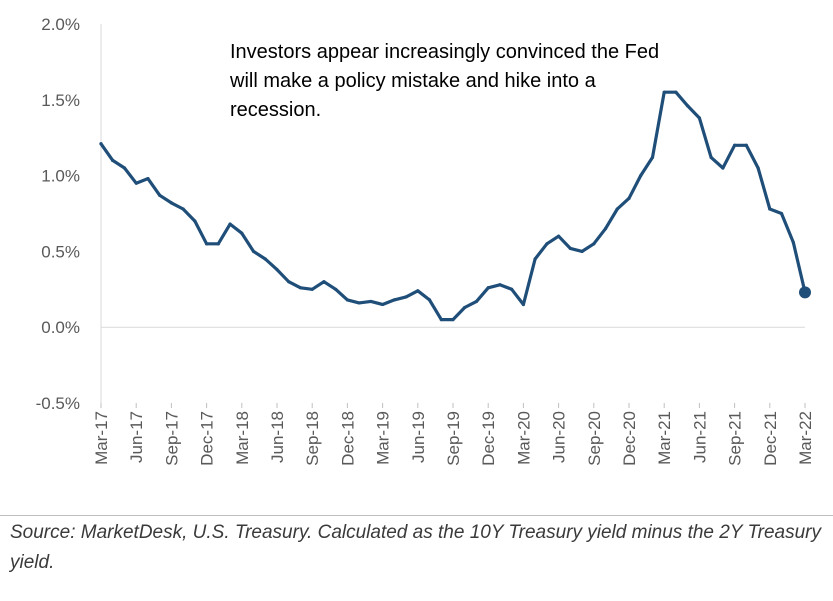  Describe the element at coordinates (207, 438) in the screenshot. I see `x-tick-label: Dec-17` at that location.